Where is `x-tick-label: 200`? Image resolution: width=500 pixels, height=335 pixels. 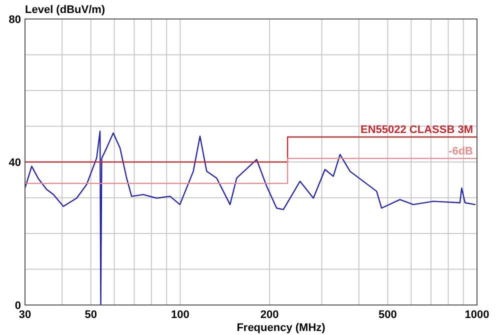
x-tick-label: 200 is located at coordinates (269, 315).